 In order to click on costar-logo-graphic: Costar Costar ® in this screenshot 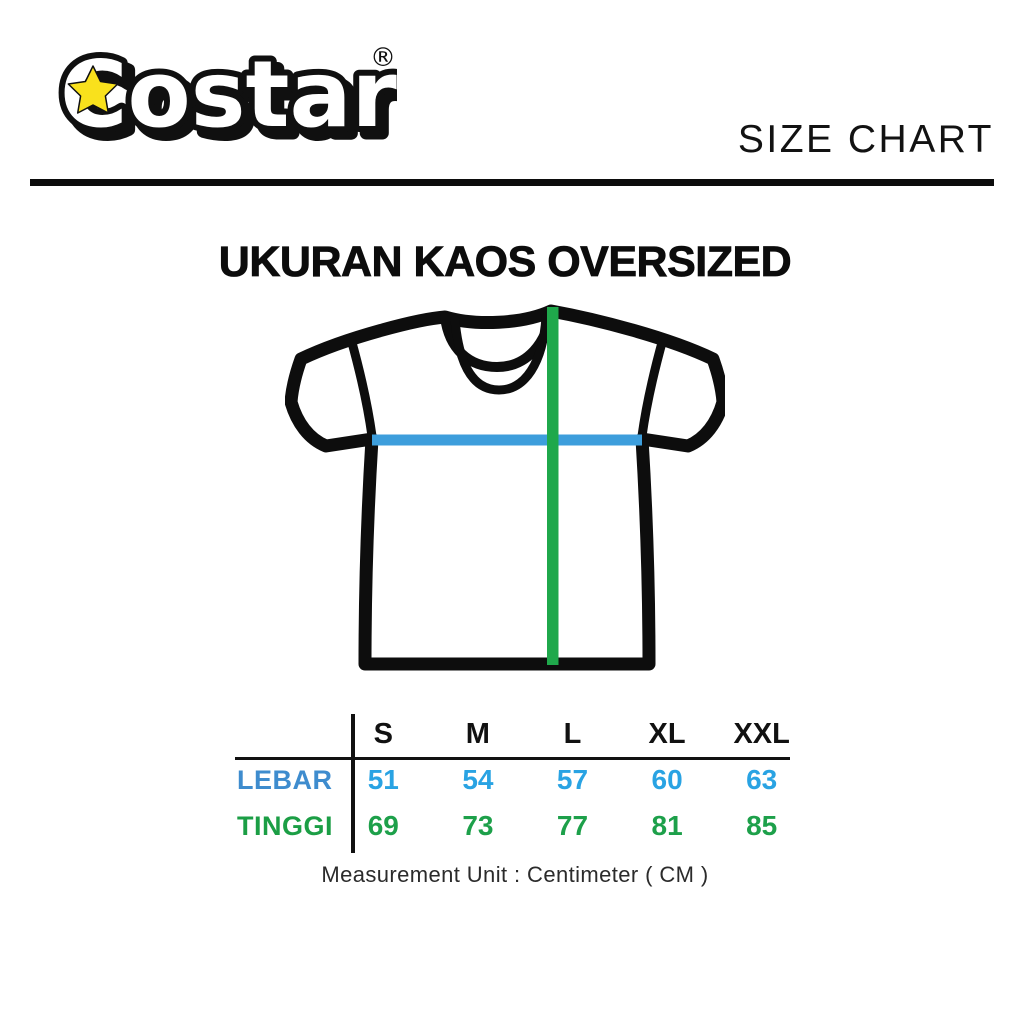, I will do `click(232, 98)`.